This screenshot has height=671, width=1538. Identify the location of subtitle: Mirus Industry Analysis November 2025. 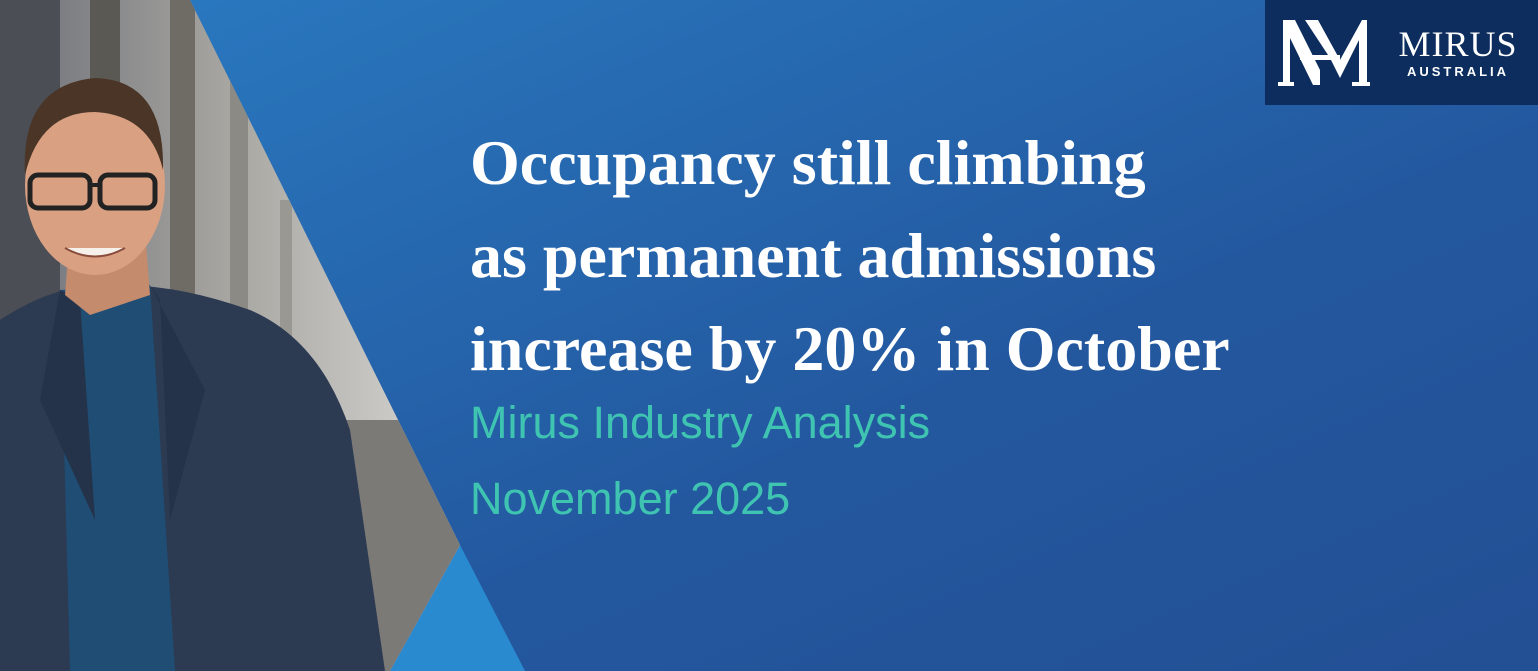
(700, 460).